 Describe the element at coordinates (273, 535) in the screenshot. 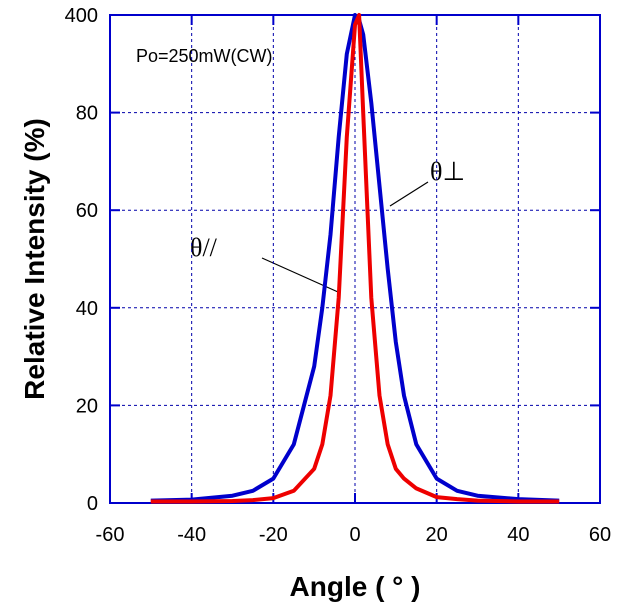

I see `x-tick-label: -20` at that location.